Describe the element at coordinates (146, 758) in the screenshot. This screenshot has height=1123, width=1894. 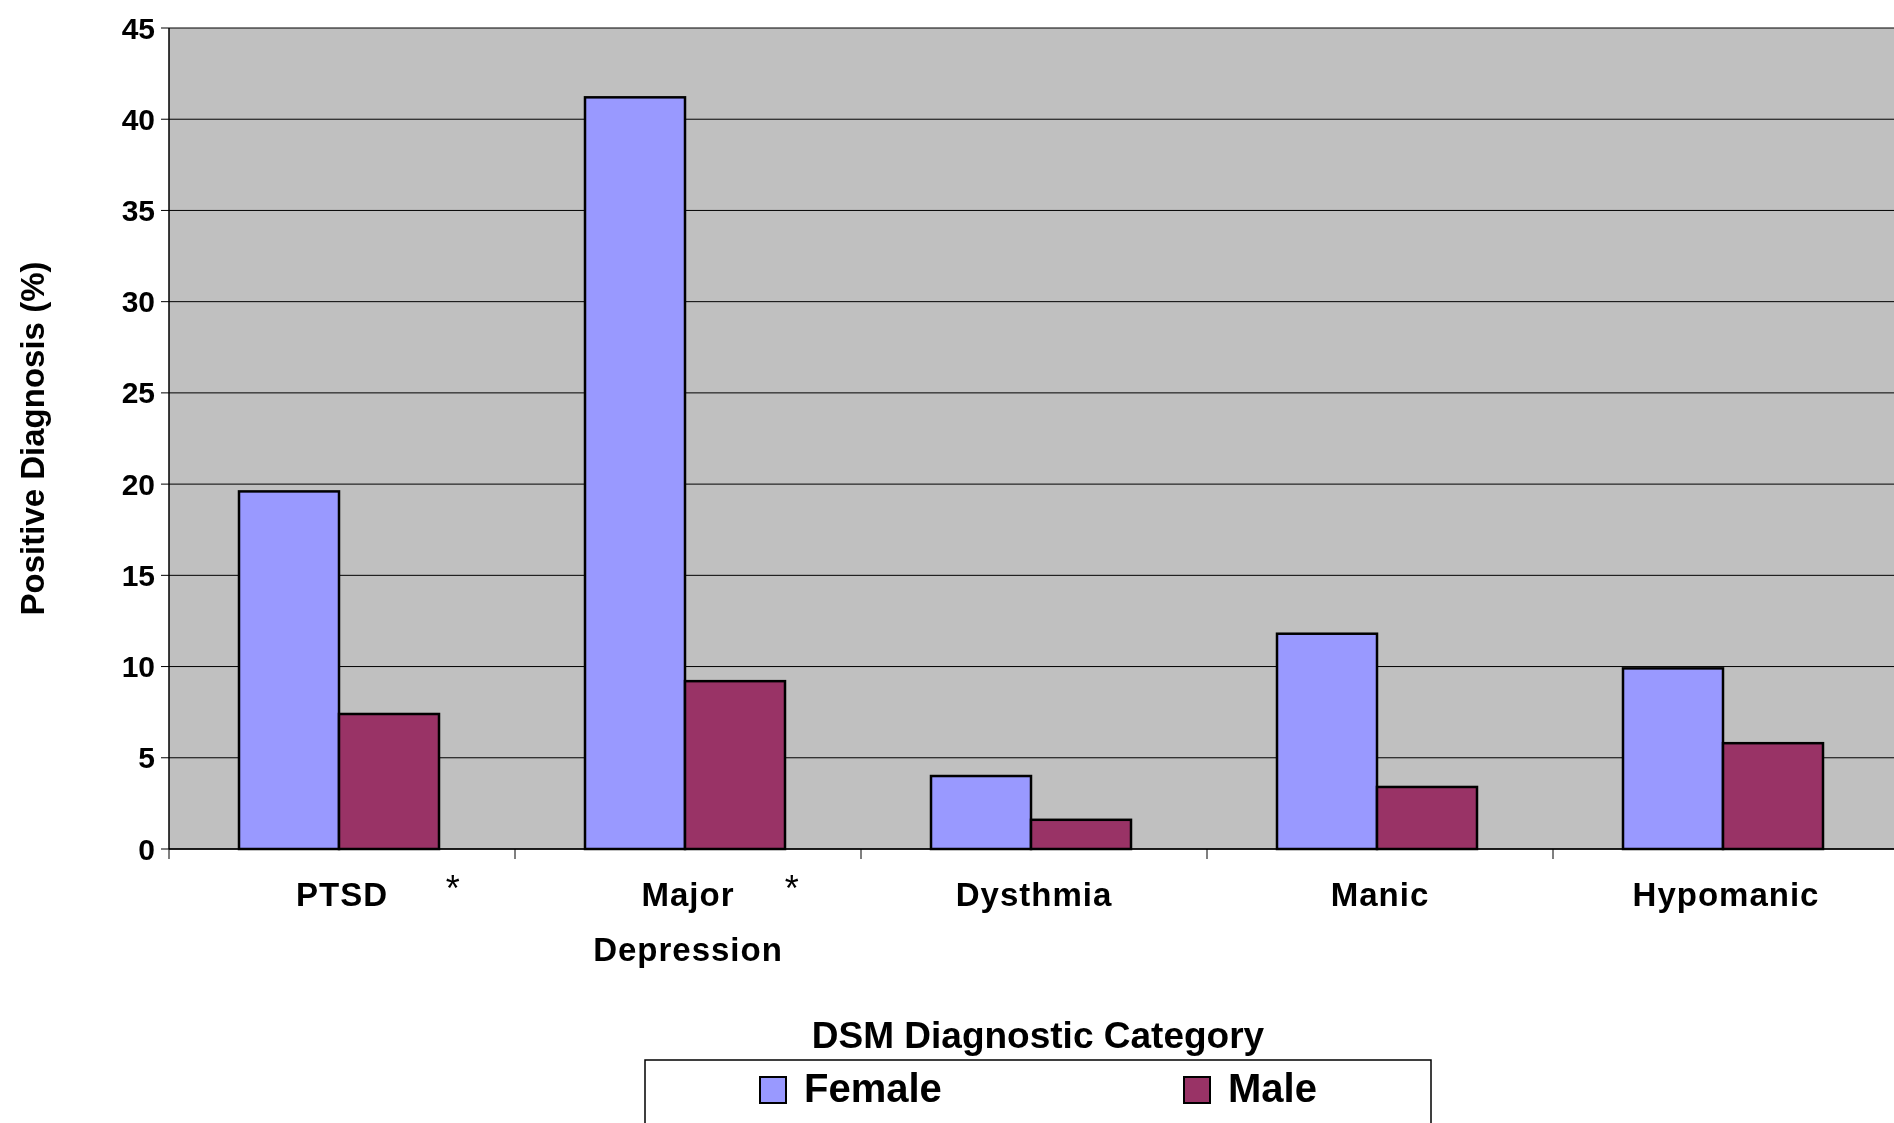
I see `y-tick-label: 5` at that location.